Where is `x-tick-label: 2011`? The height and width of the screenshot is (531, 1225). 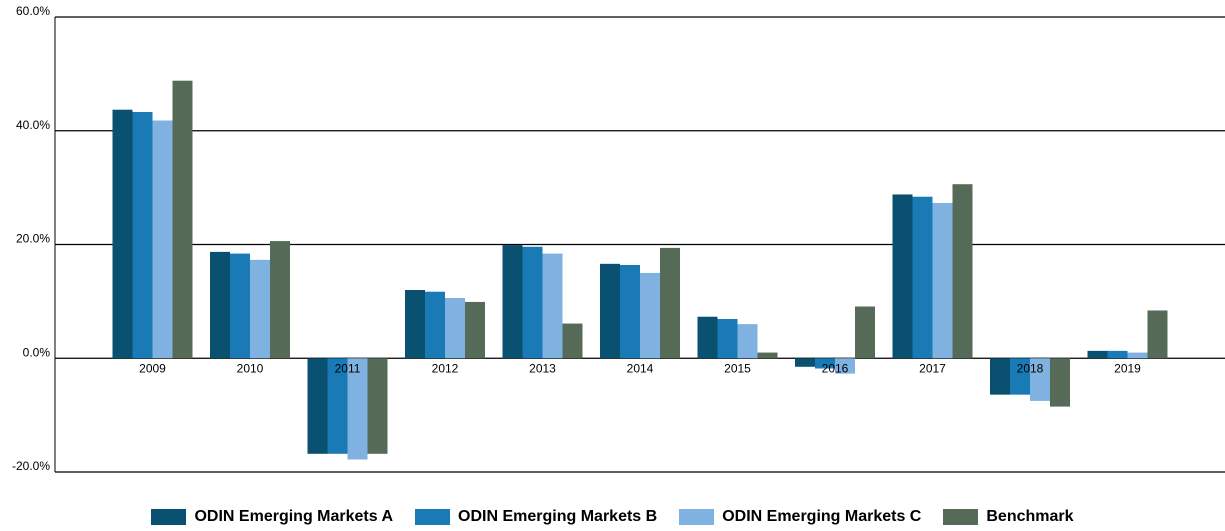
x-tick-label: 2011 is located at coordinates (348, 368).